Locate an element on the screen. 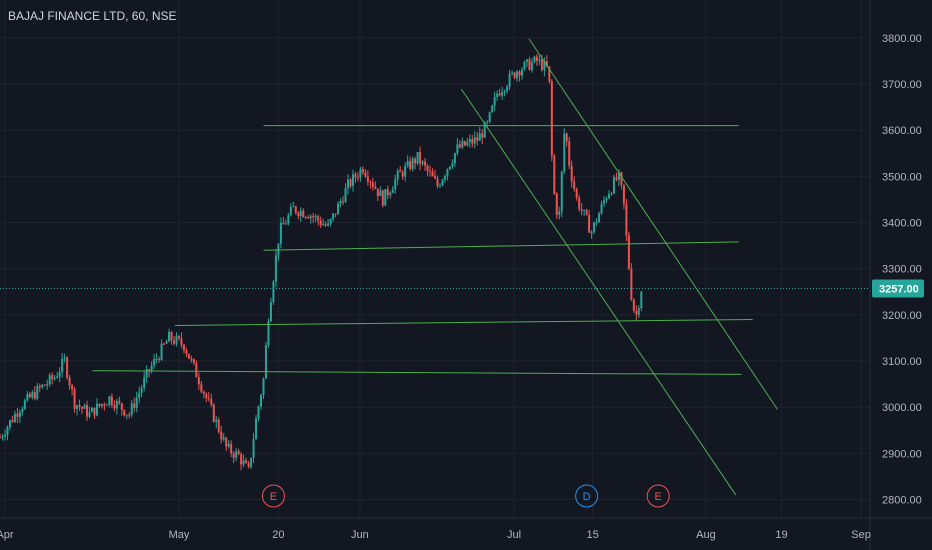  y-tick-label: 3200.00 is located at coordinates (902, 316).